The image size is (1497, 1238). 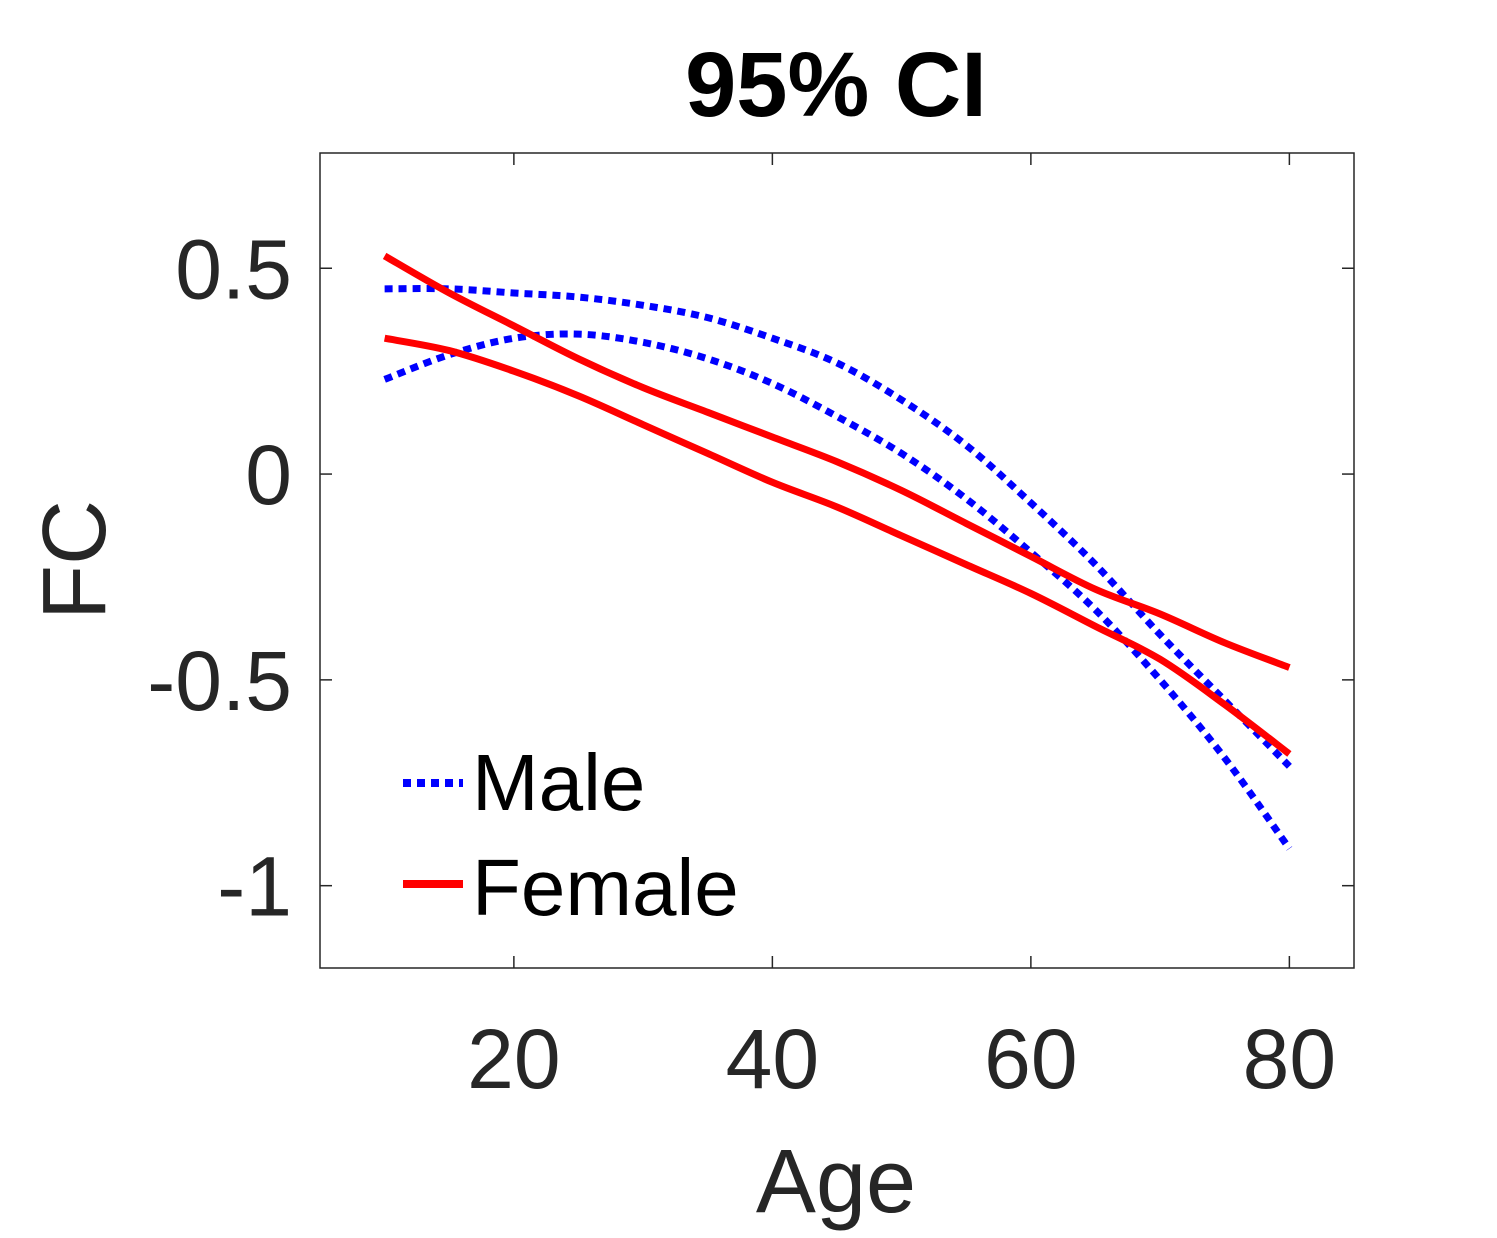 I want to click on x-tick-label: 60, so click(x=1030, y=1059).